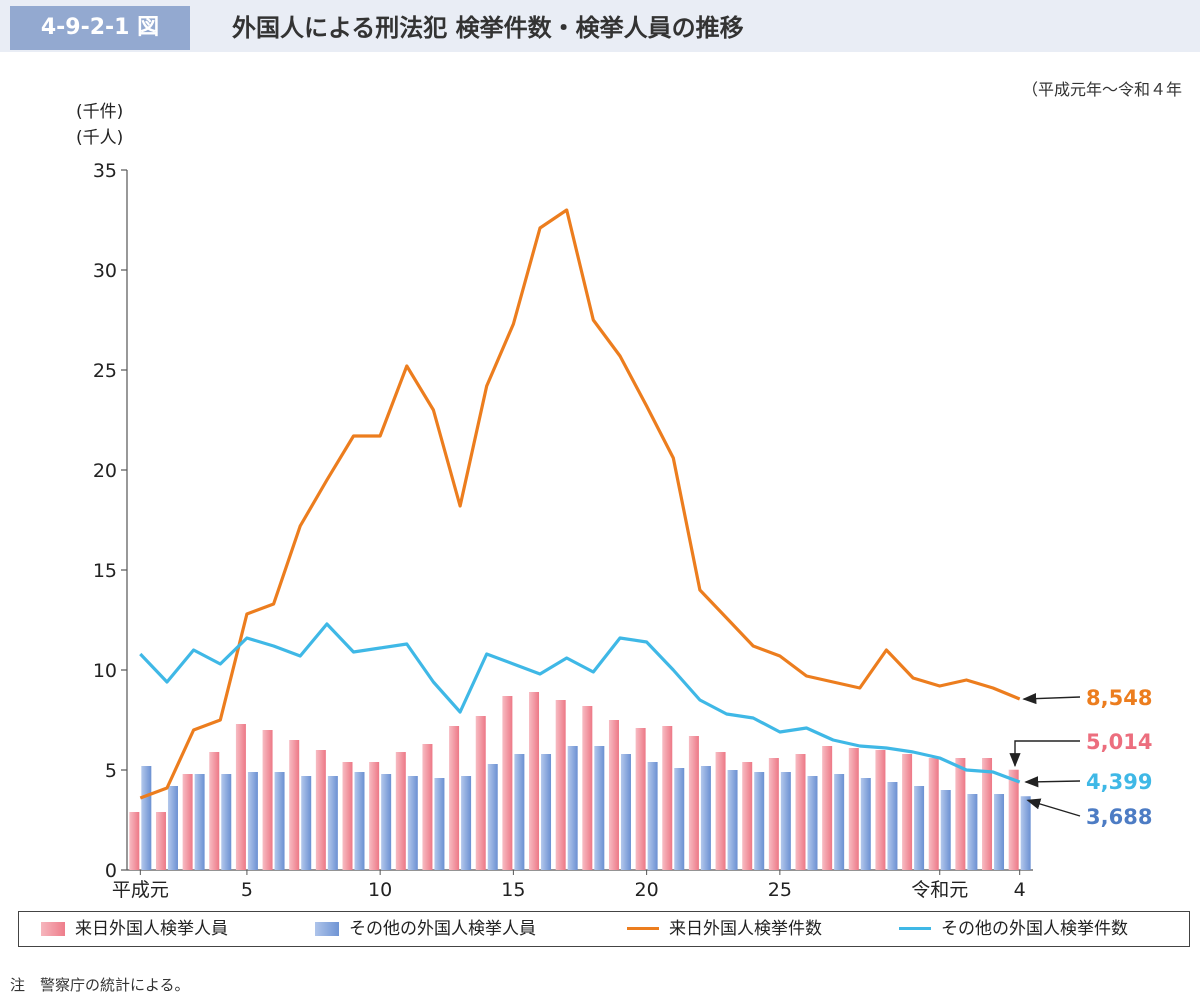 This screenshot has width=1200, height=1004. I want to click on x-tick-label: 平成元, so click(140, 890).